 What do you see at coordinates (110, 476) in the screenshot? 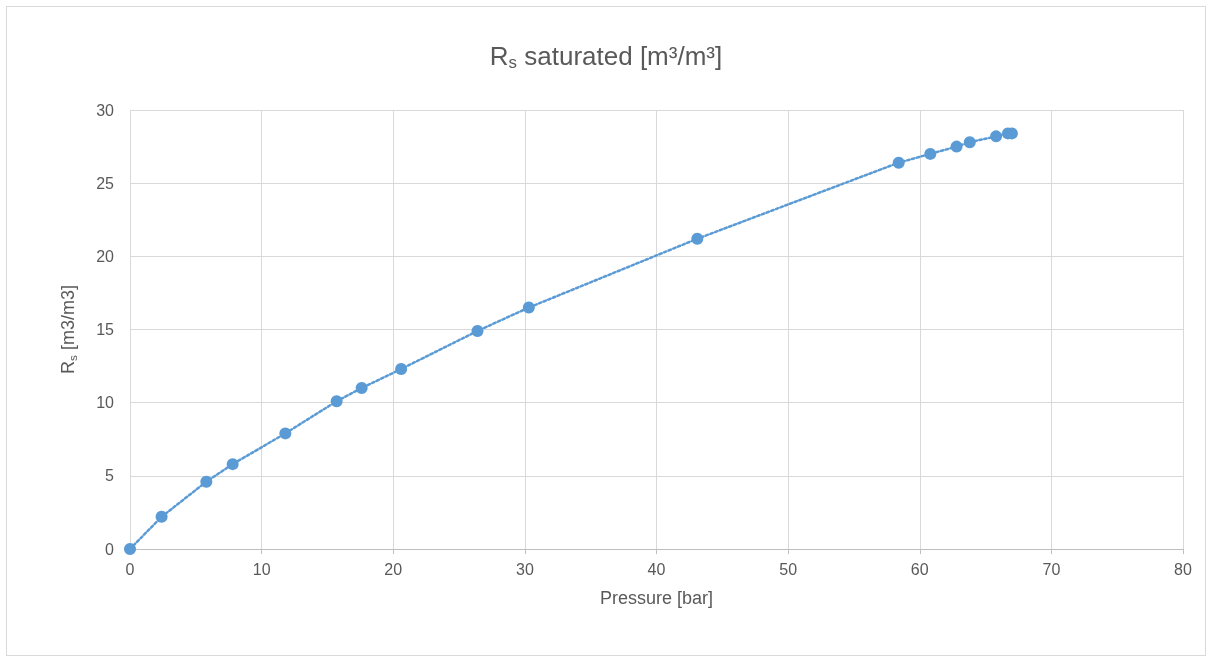
I see `y-tick-label: 5` at bounding box center [110, 476].